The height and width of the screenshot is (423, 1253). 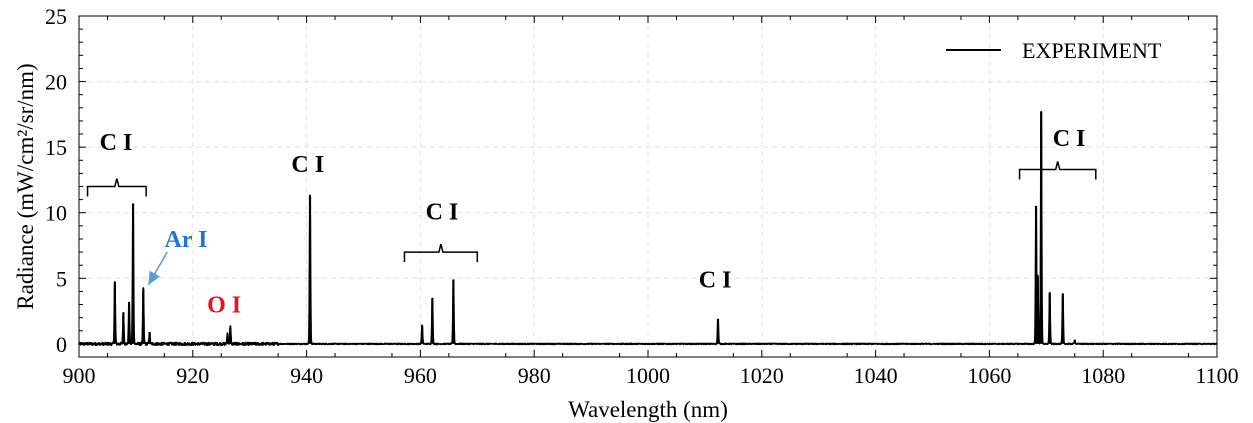 What do you see at coordinates (306, 375) in the screenshot?
I see `x-tick-label: 940` at bounding box center [306, 375].